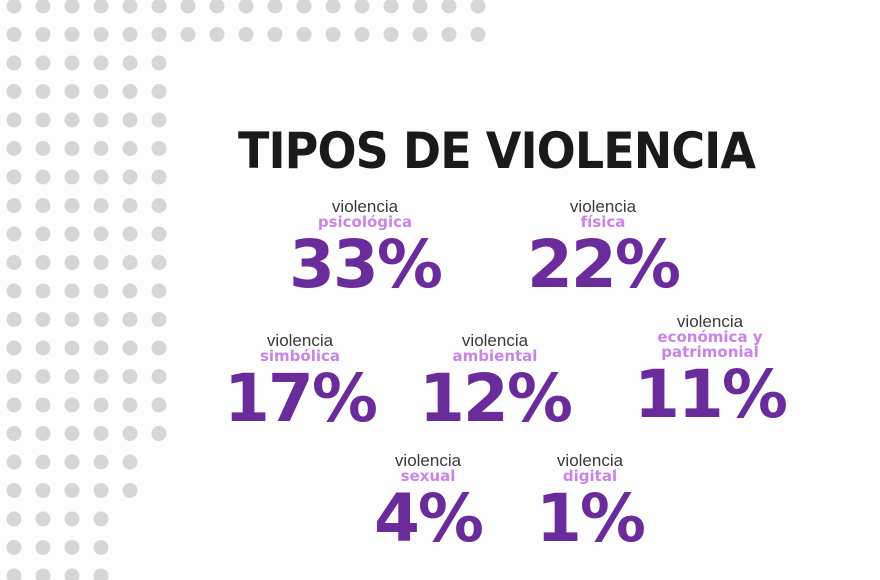 The image size is (880, 580). I want to click on stat-type-label-line2: patrimonial, so click(710, 352).